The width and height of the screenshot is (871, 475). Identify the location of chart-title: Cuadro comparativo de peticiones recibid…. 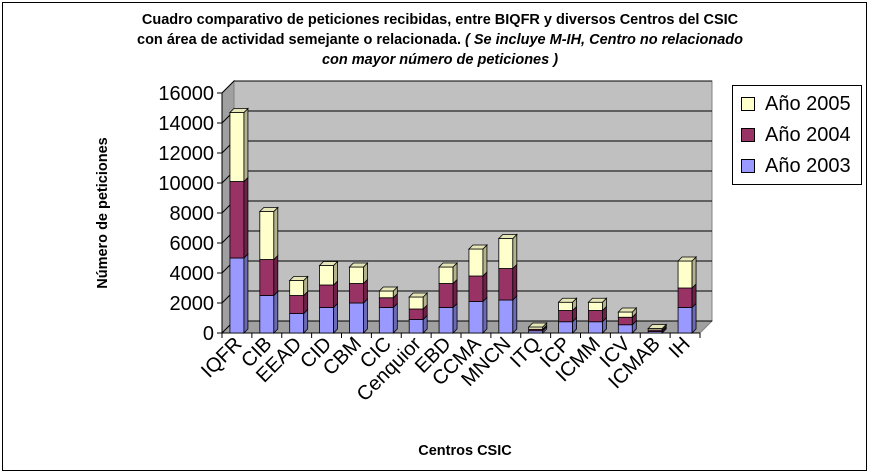
(440, 40).